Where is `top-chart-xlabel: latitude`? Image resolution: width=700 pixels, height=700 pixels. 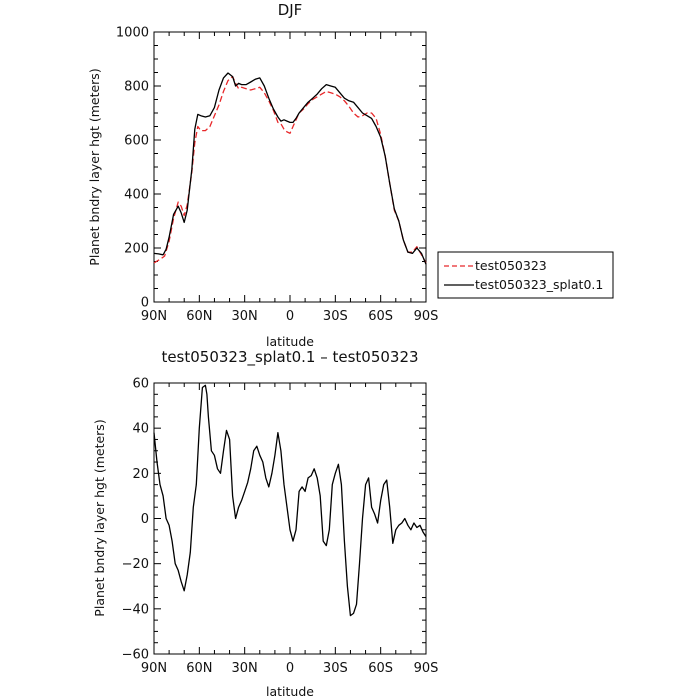 top-chart-xlabel: latitude is located at coordinates (290, 341).